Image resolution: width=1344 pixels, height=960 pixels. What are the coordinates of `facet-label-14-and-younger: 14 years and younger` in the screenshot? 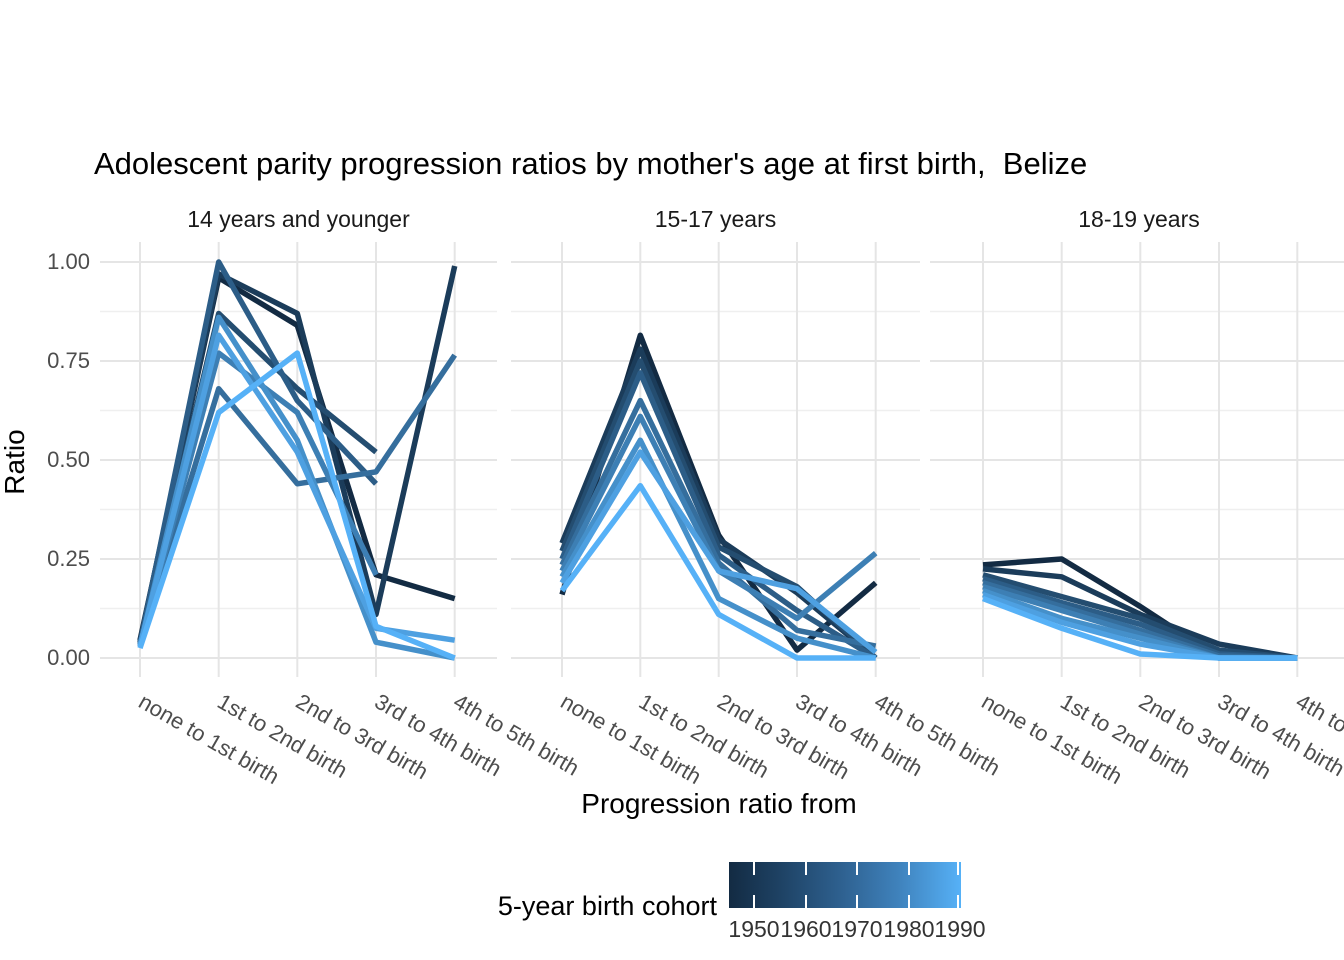 It's located at (298, 219).